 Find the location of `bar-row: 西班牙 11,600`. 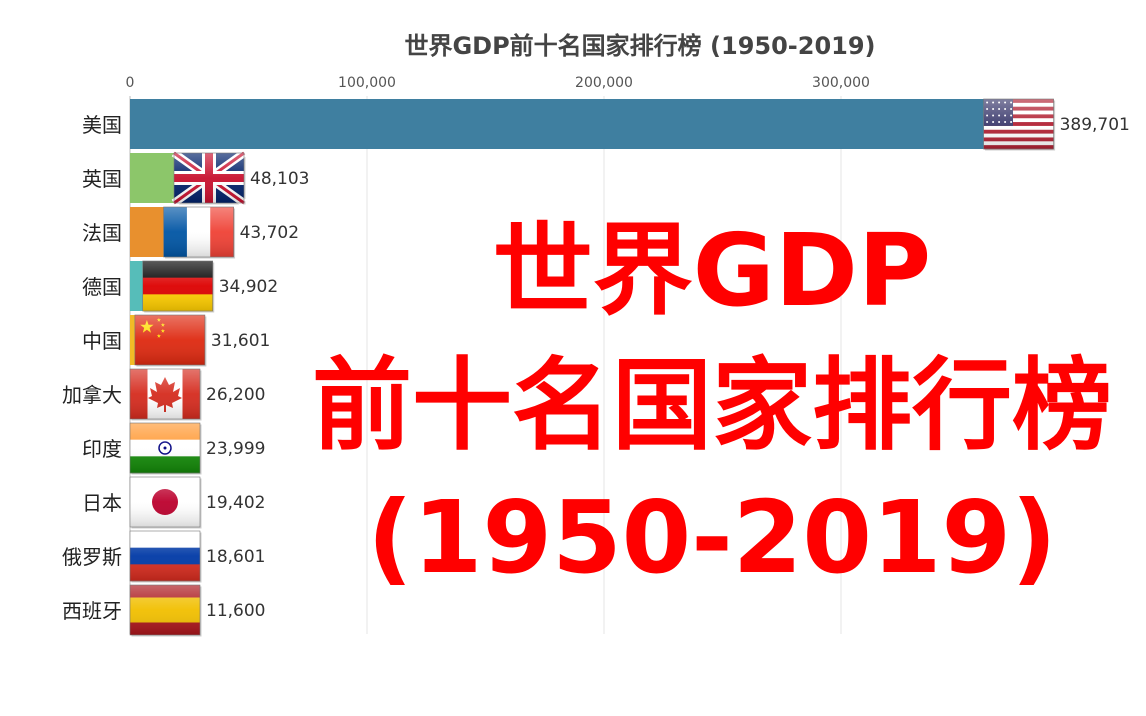

bar-row: 西班牙 11,600 is located at coordinates (163, 610).